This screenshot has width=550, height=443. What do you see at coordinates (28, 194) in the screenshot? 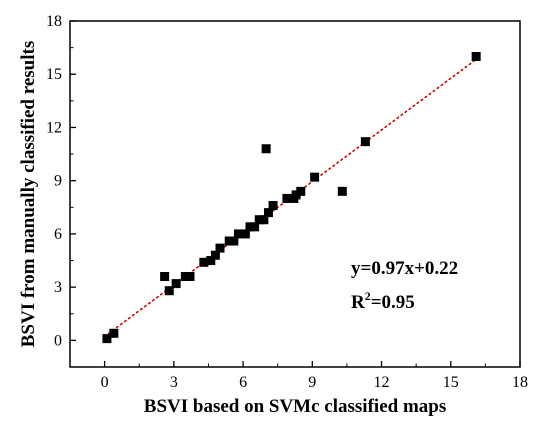
I see `y-axis-title: BSVI from manually classified results` at bounding box center [28, 194].